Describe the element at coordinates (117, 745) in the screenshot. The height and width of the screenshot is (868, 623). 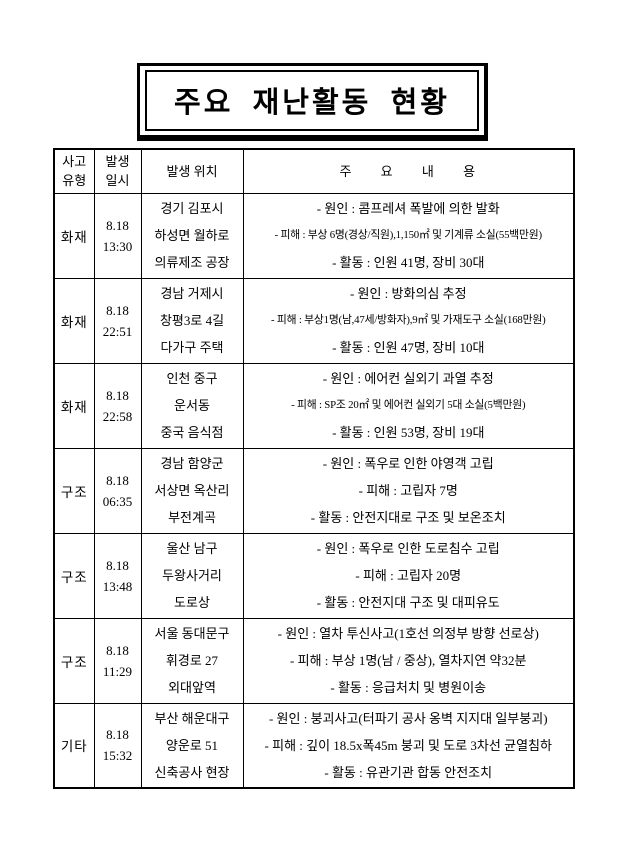
I see `occurrence-datetime: 8.18 15:32` at that location.